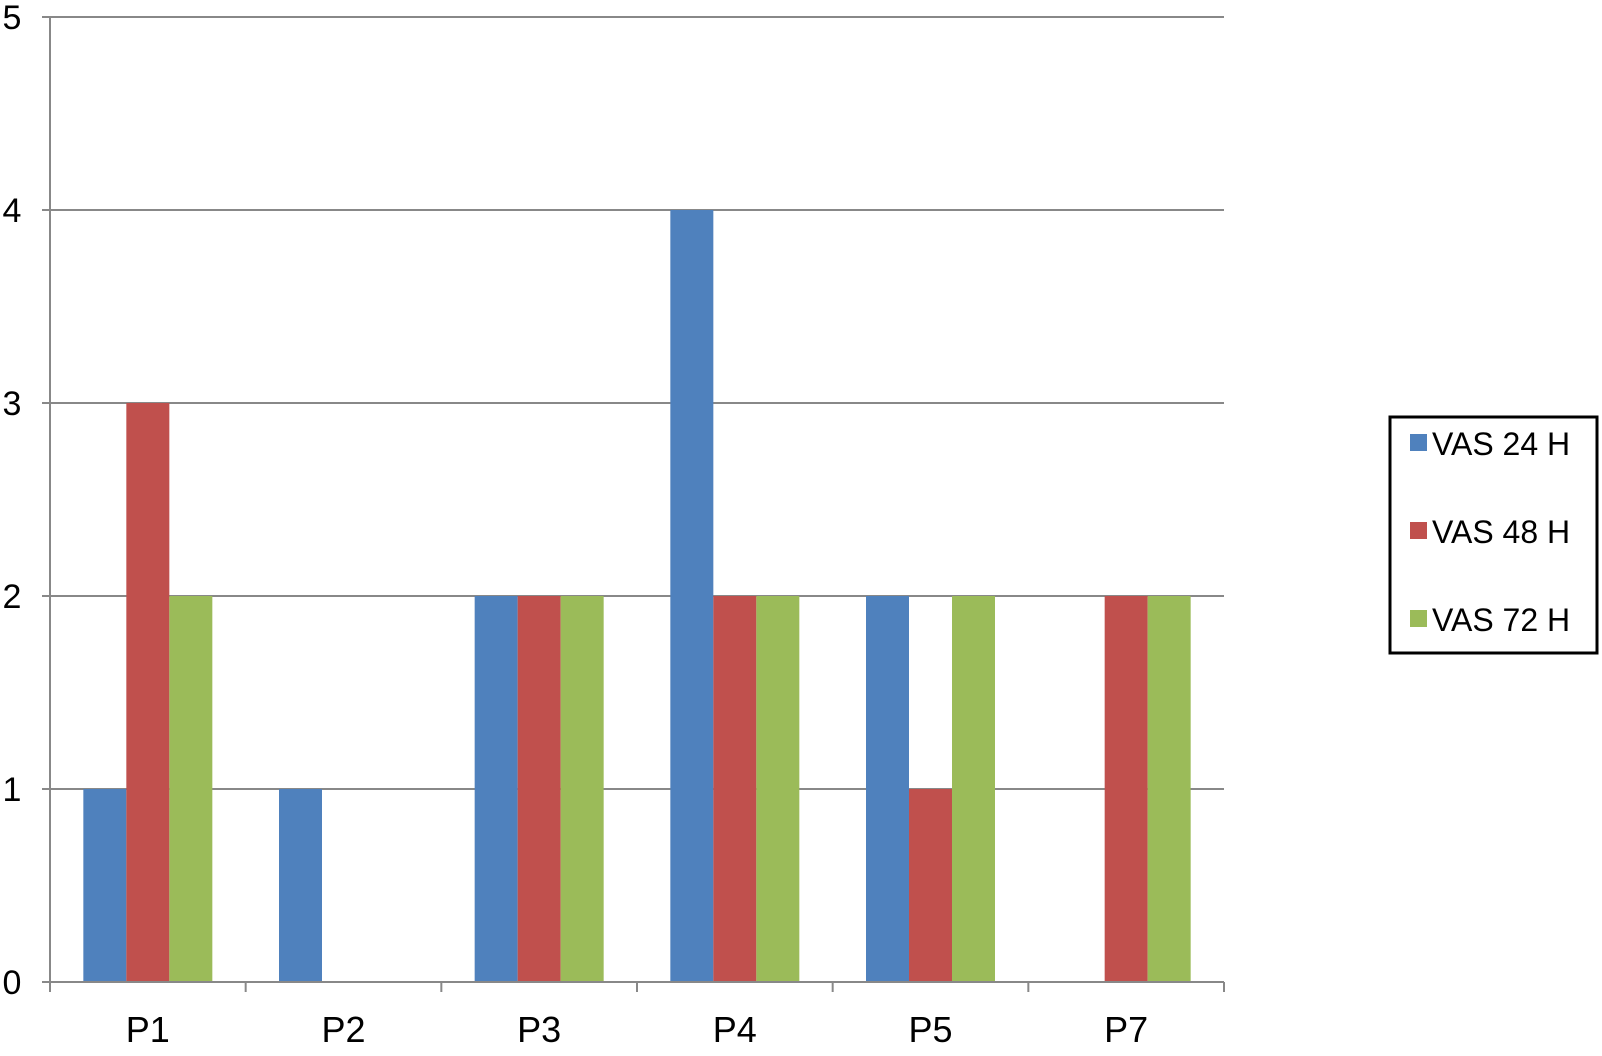 The height and width of the screenshot is (1056, 1602). Describe the element at coordinates (12, 790) in the screenshot. I see `y-tick-label: 1` at that location.